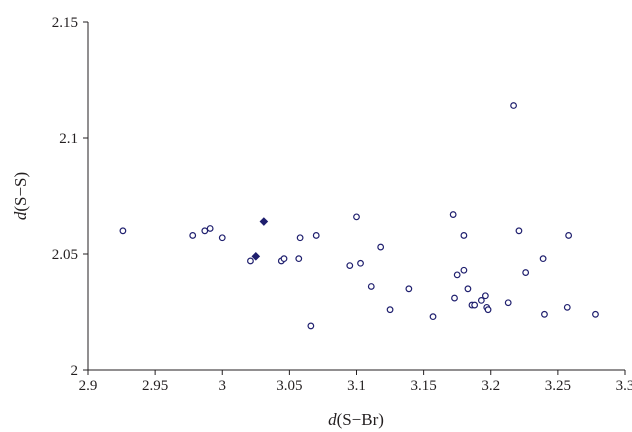  Describe the element at coordinates (68, 139) in the screenshot. I see `y-tick-label: 2.1` at that location.